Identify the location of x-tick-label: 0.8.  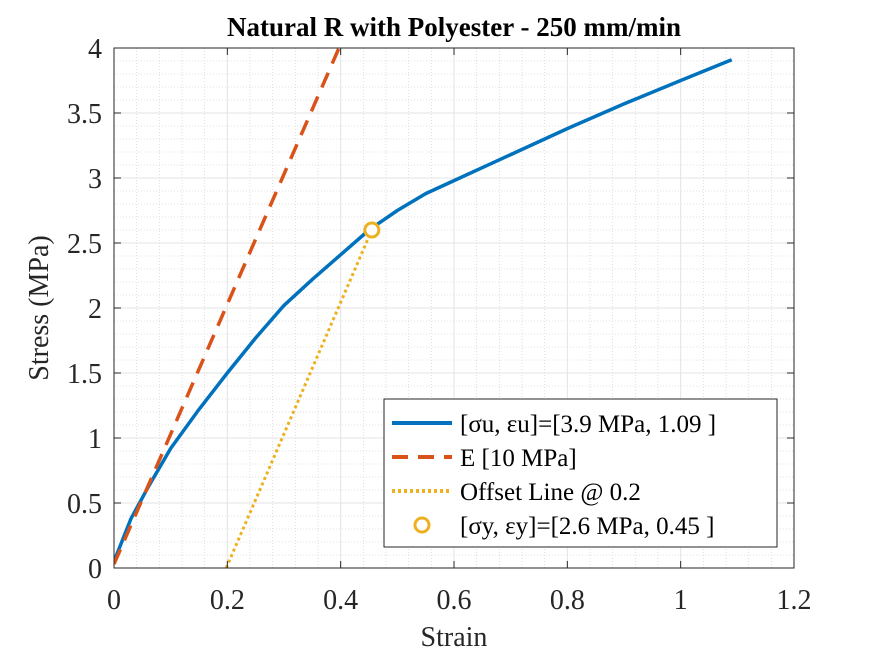
(567, 600).